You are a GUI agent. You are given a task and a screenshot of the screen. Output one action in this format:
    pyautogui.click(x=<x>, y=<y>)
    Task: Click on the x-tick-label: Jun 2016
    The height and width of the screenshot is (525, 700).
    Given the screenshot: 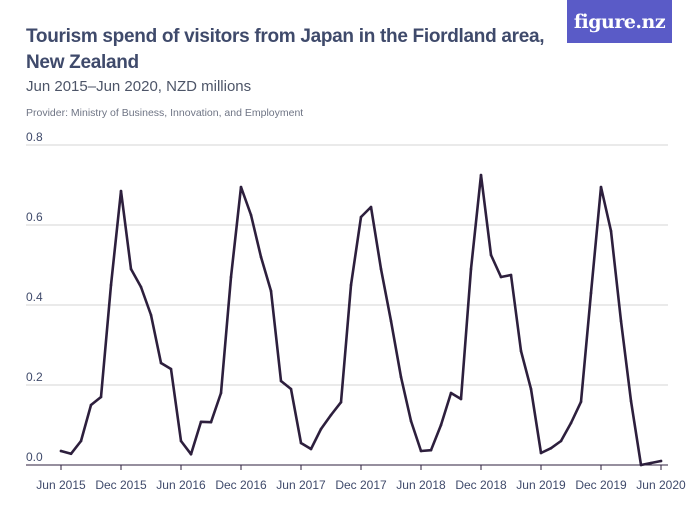 What is the action you would take?
    pyautogui.click(x=181, y=485)
    